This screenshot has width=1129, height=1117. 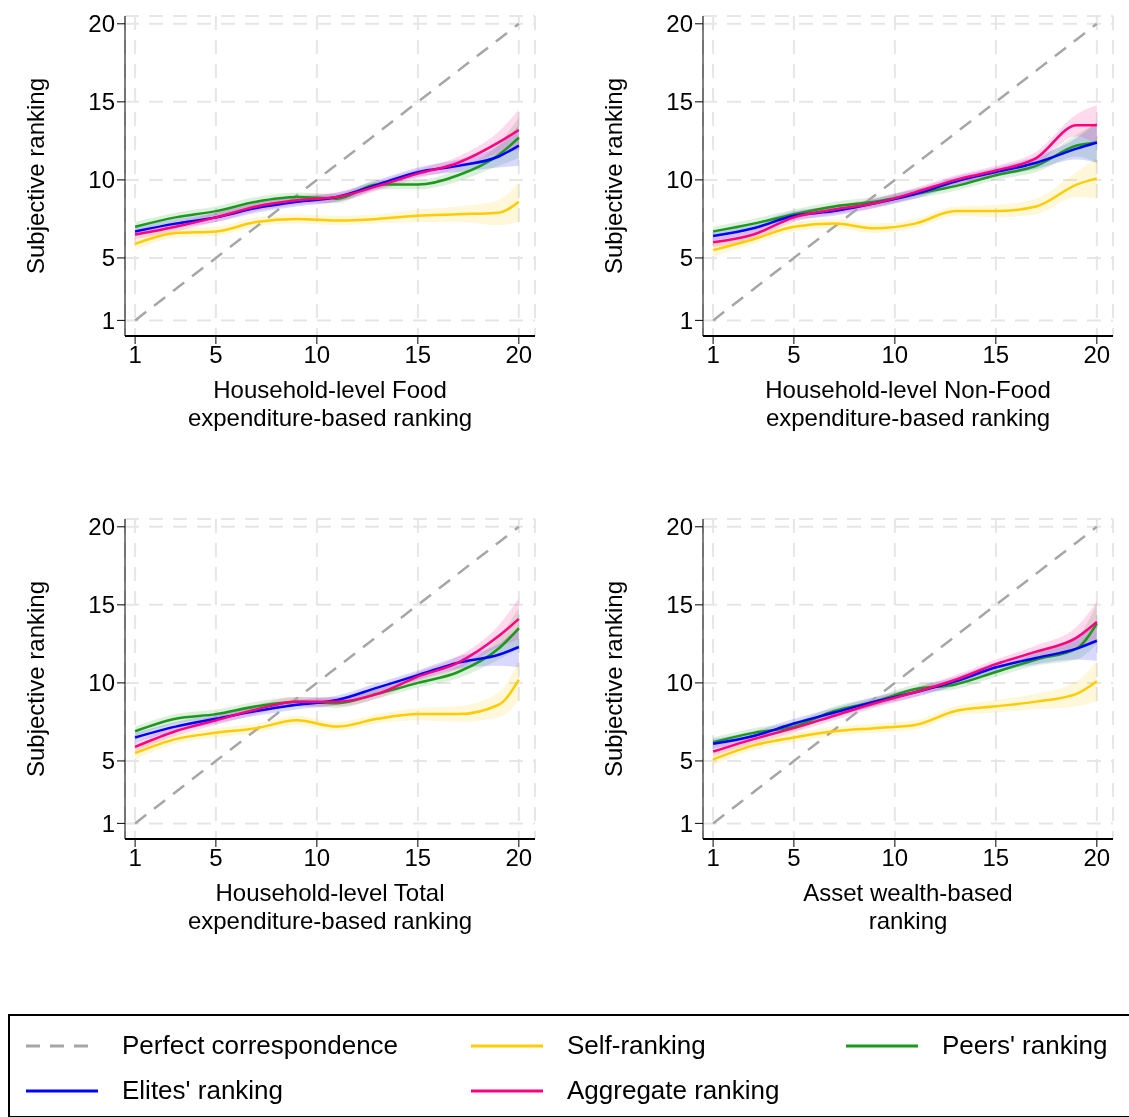 What do you see at coordinates (1025, 1045) in the screenshot?
I see `legend-label: Peers' ranking` at bounding box center [1025, 1045].